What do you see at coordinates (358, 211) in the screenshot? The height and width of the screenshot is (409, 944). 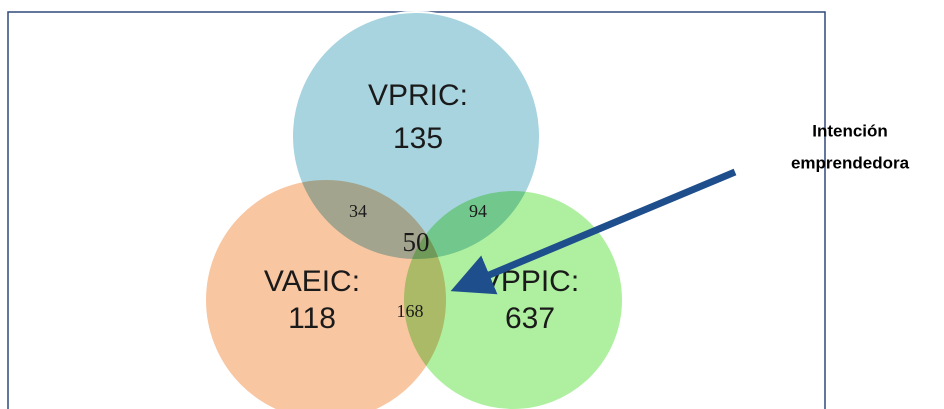 I see `intersection-value: 34` at bounding box center [358, 211].